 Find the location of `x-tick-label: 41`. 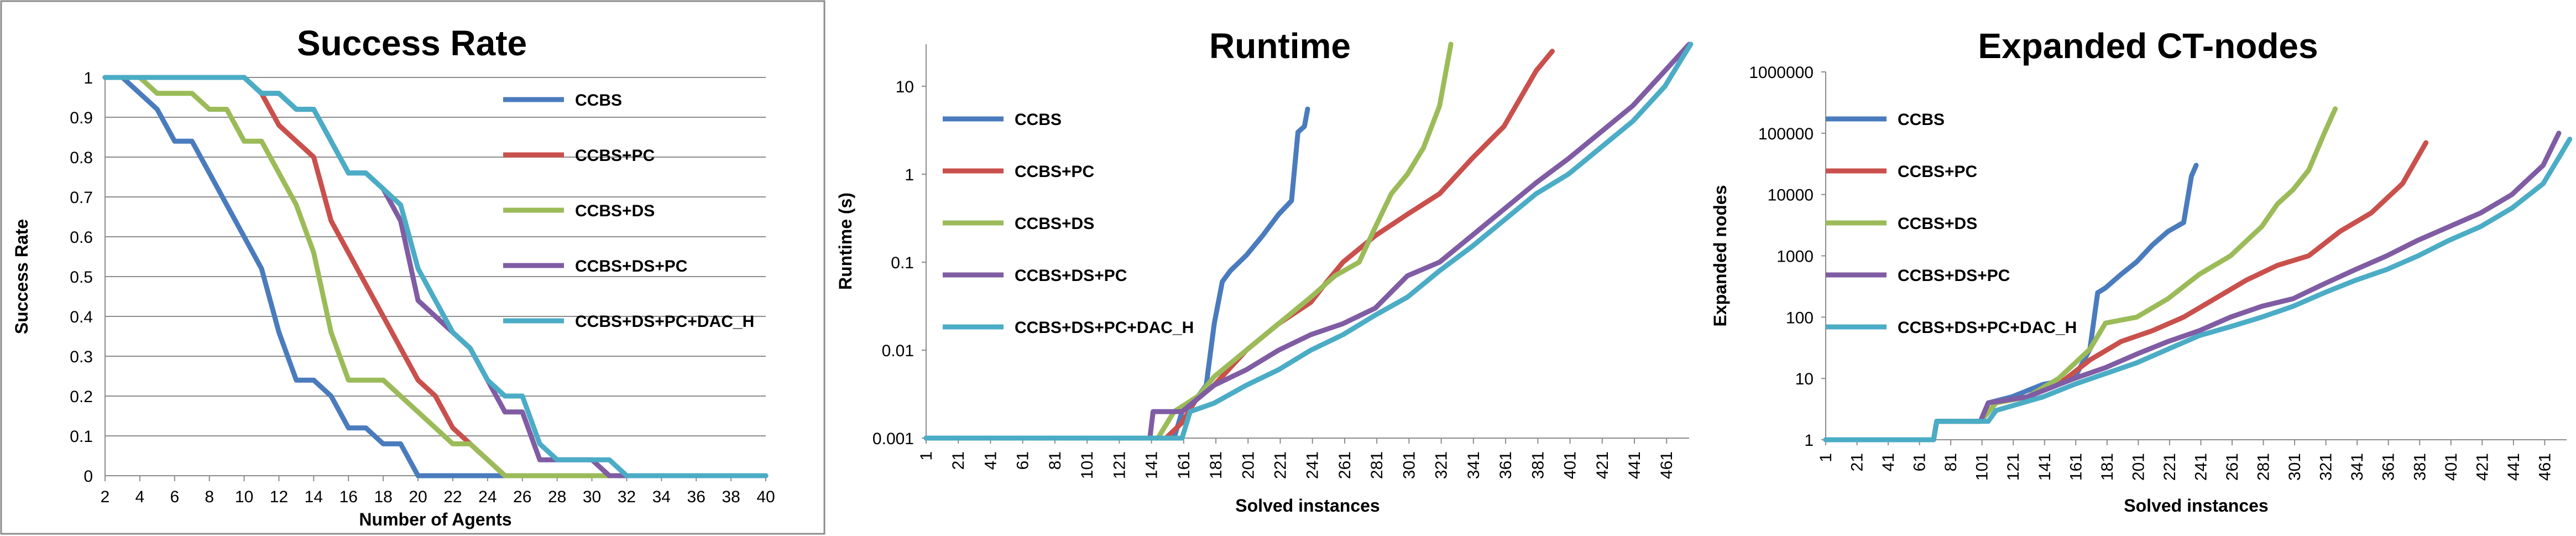

x-tick-label: 41 is located at coordinates (1888, 462).